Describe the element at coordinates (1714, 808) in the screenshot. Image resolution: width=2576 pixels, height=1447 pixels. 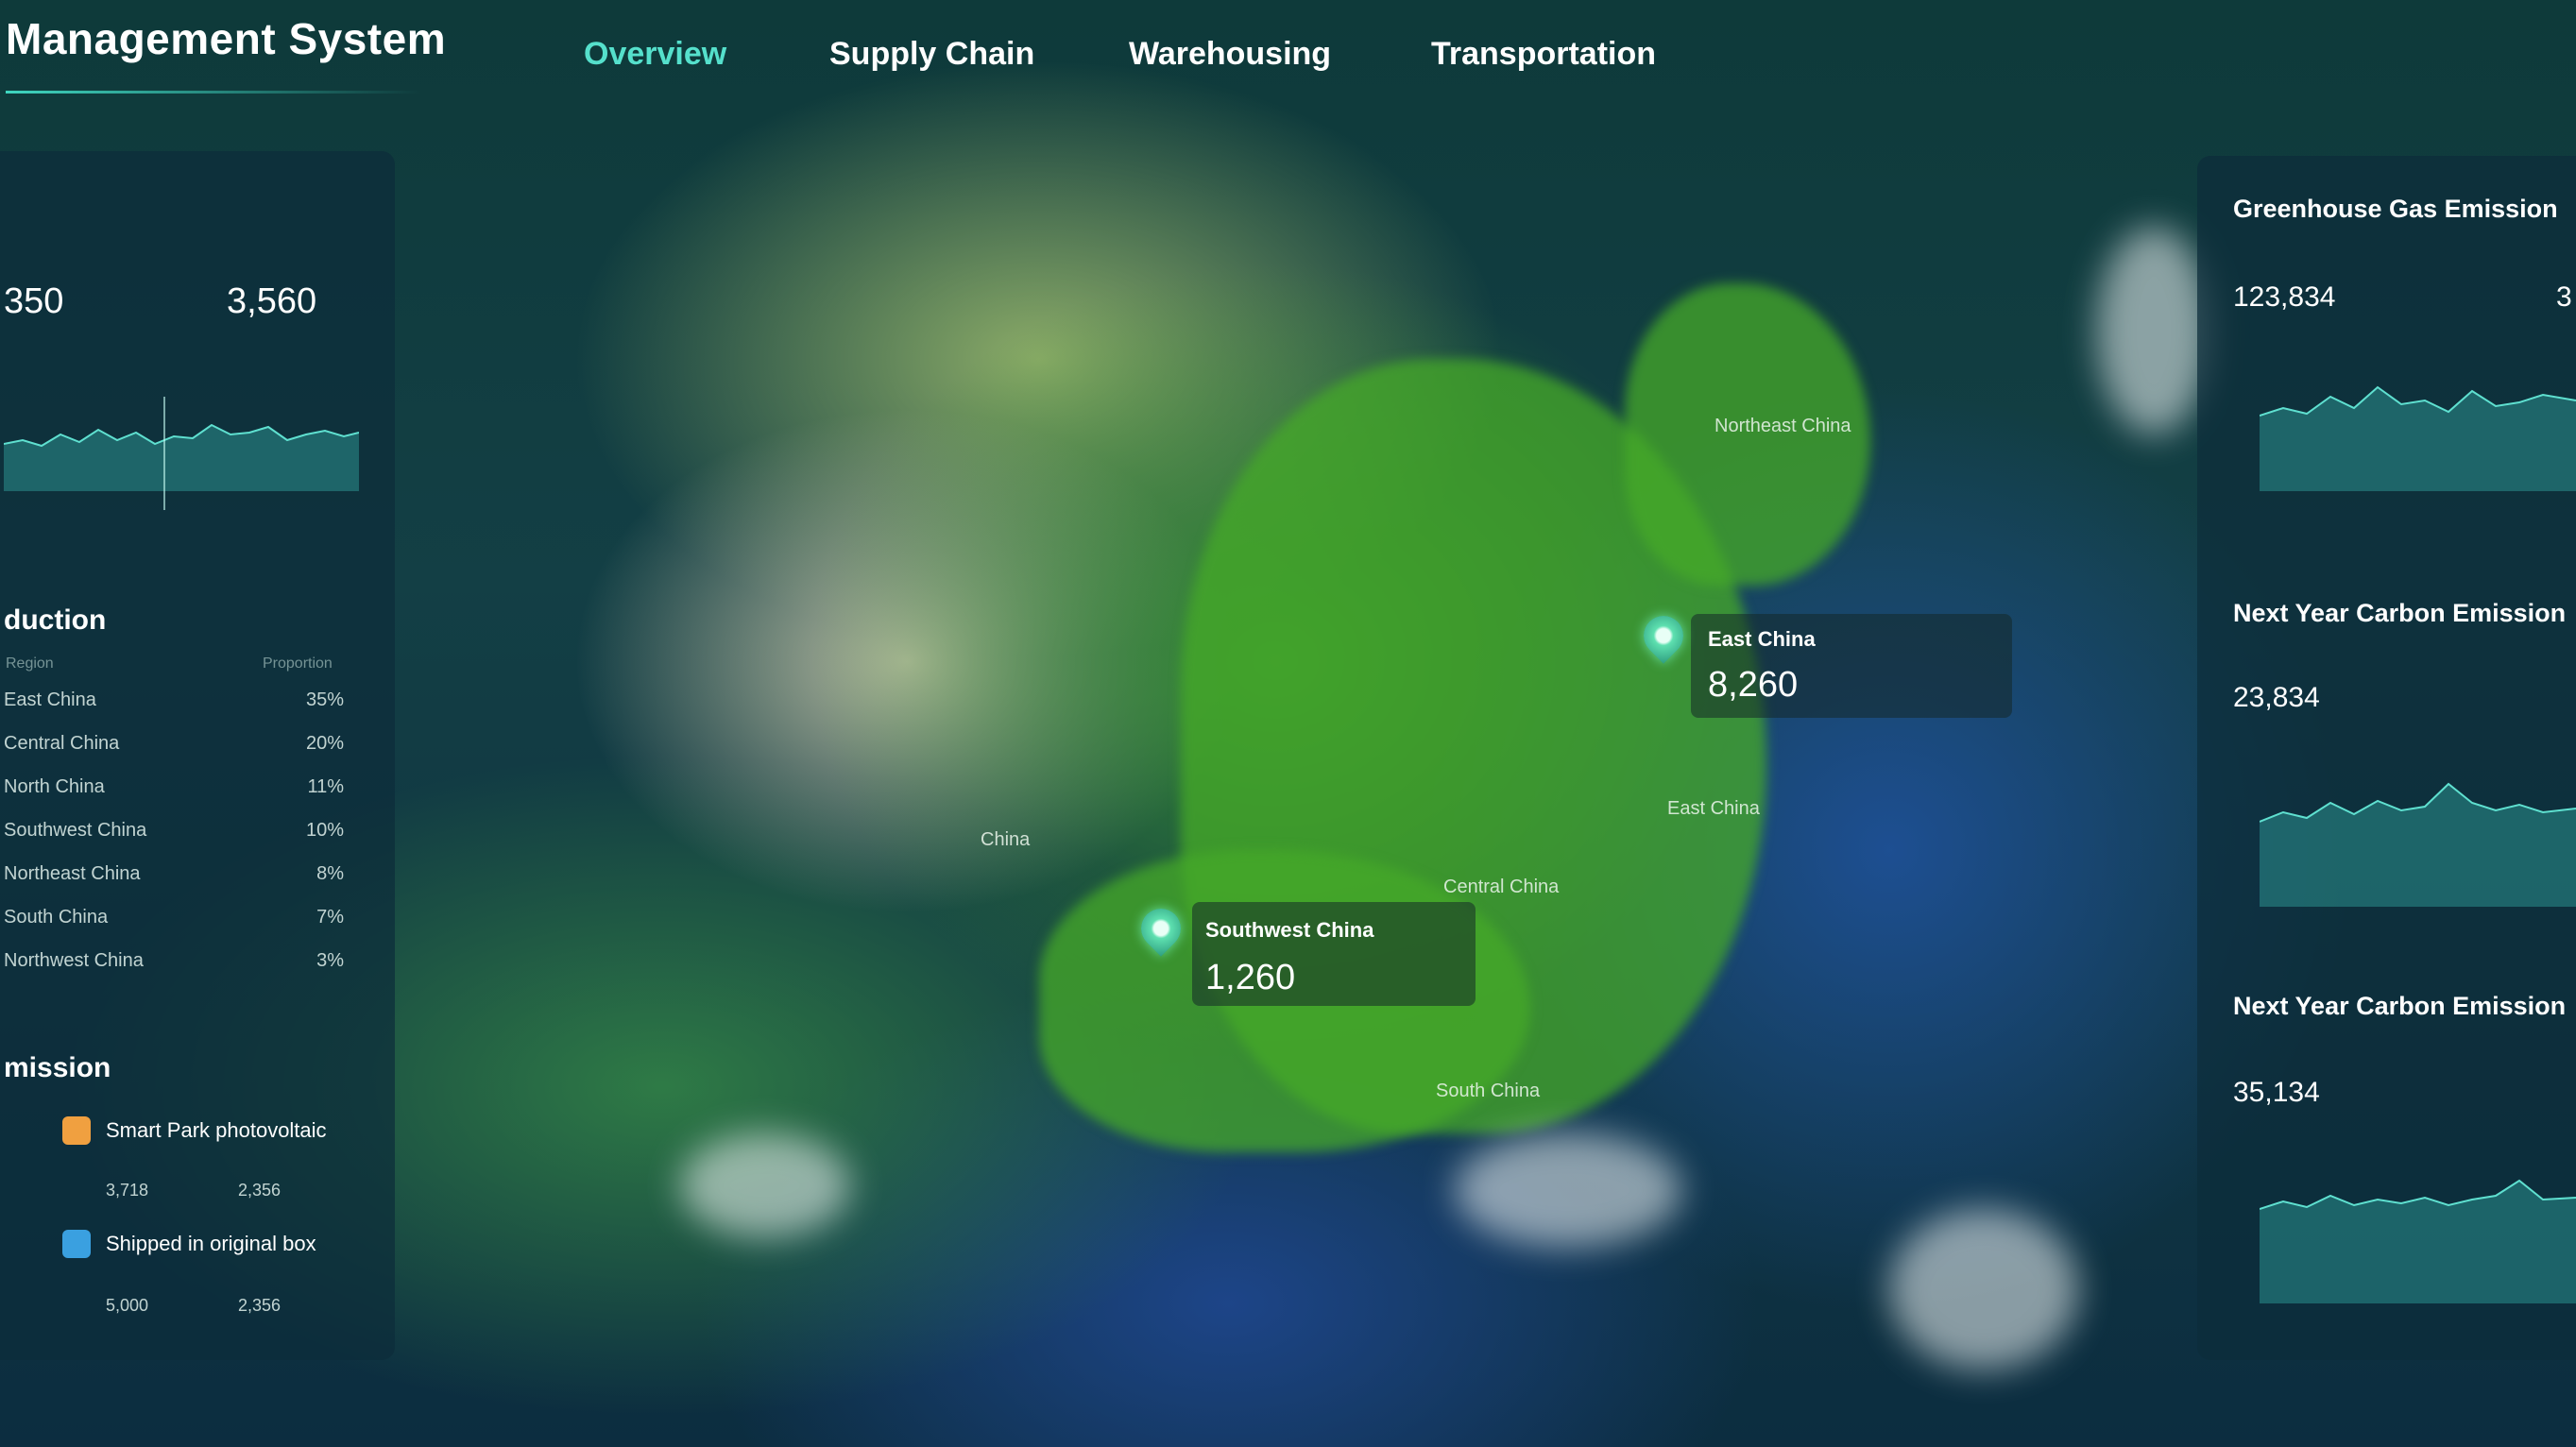
I see `map-label-east: East China` at that location.